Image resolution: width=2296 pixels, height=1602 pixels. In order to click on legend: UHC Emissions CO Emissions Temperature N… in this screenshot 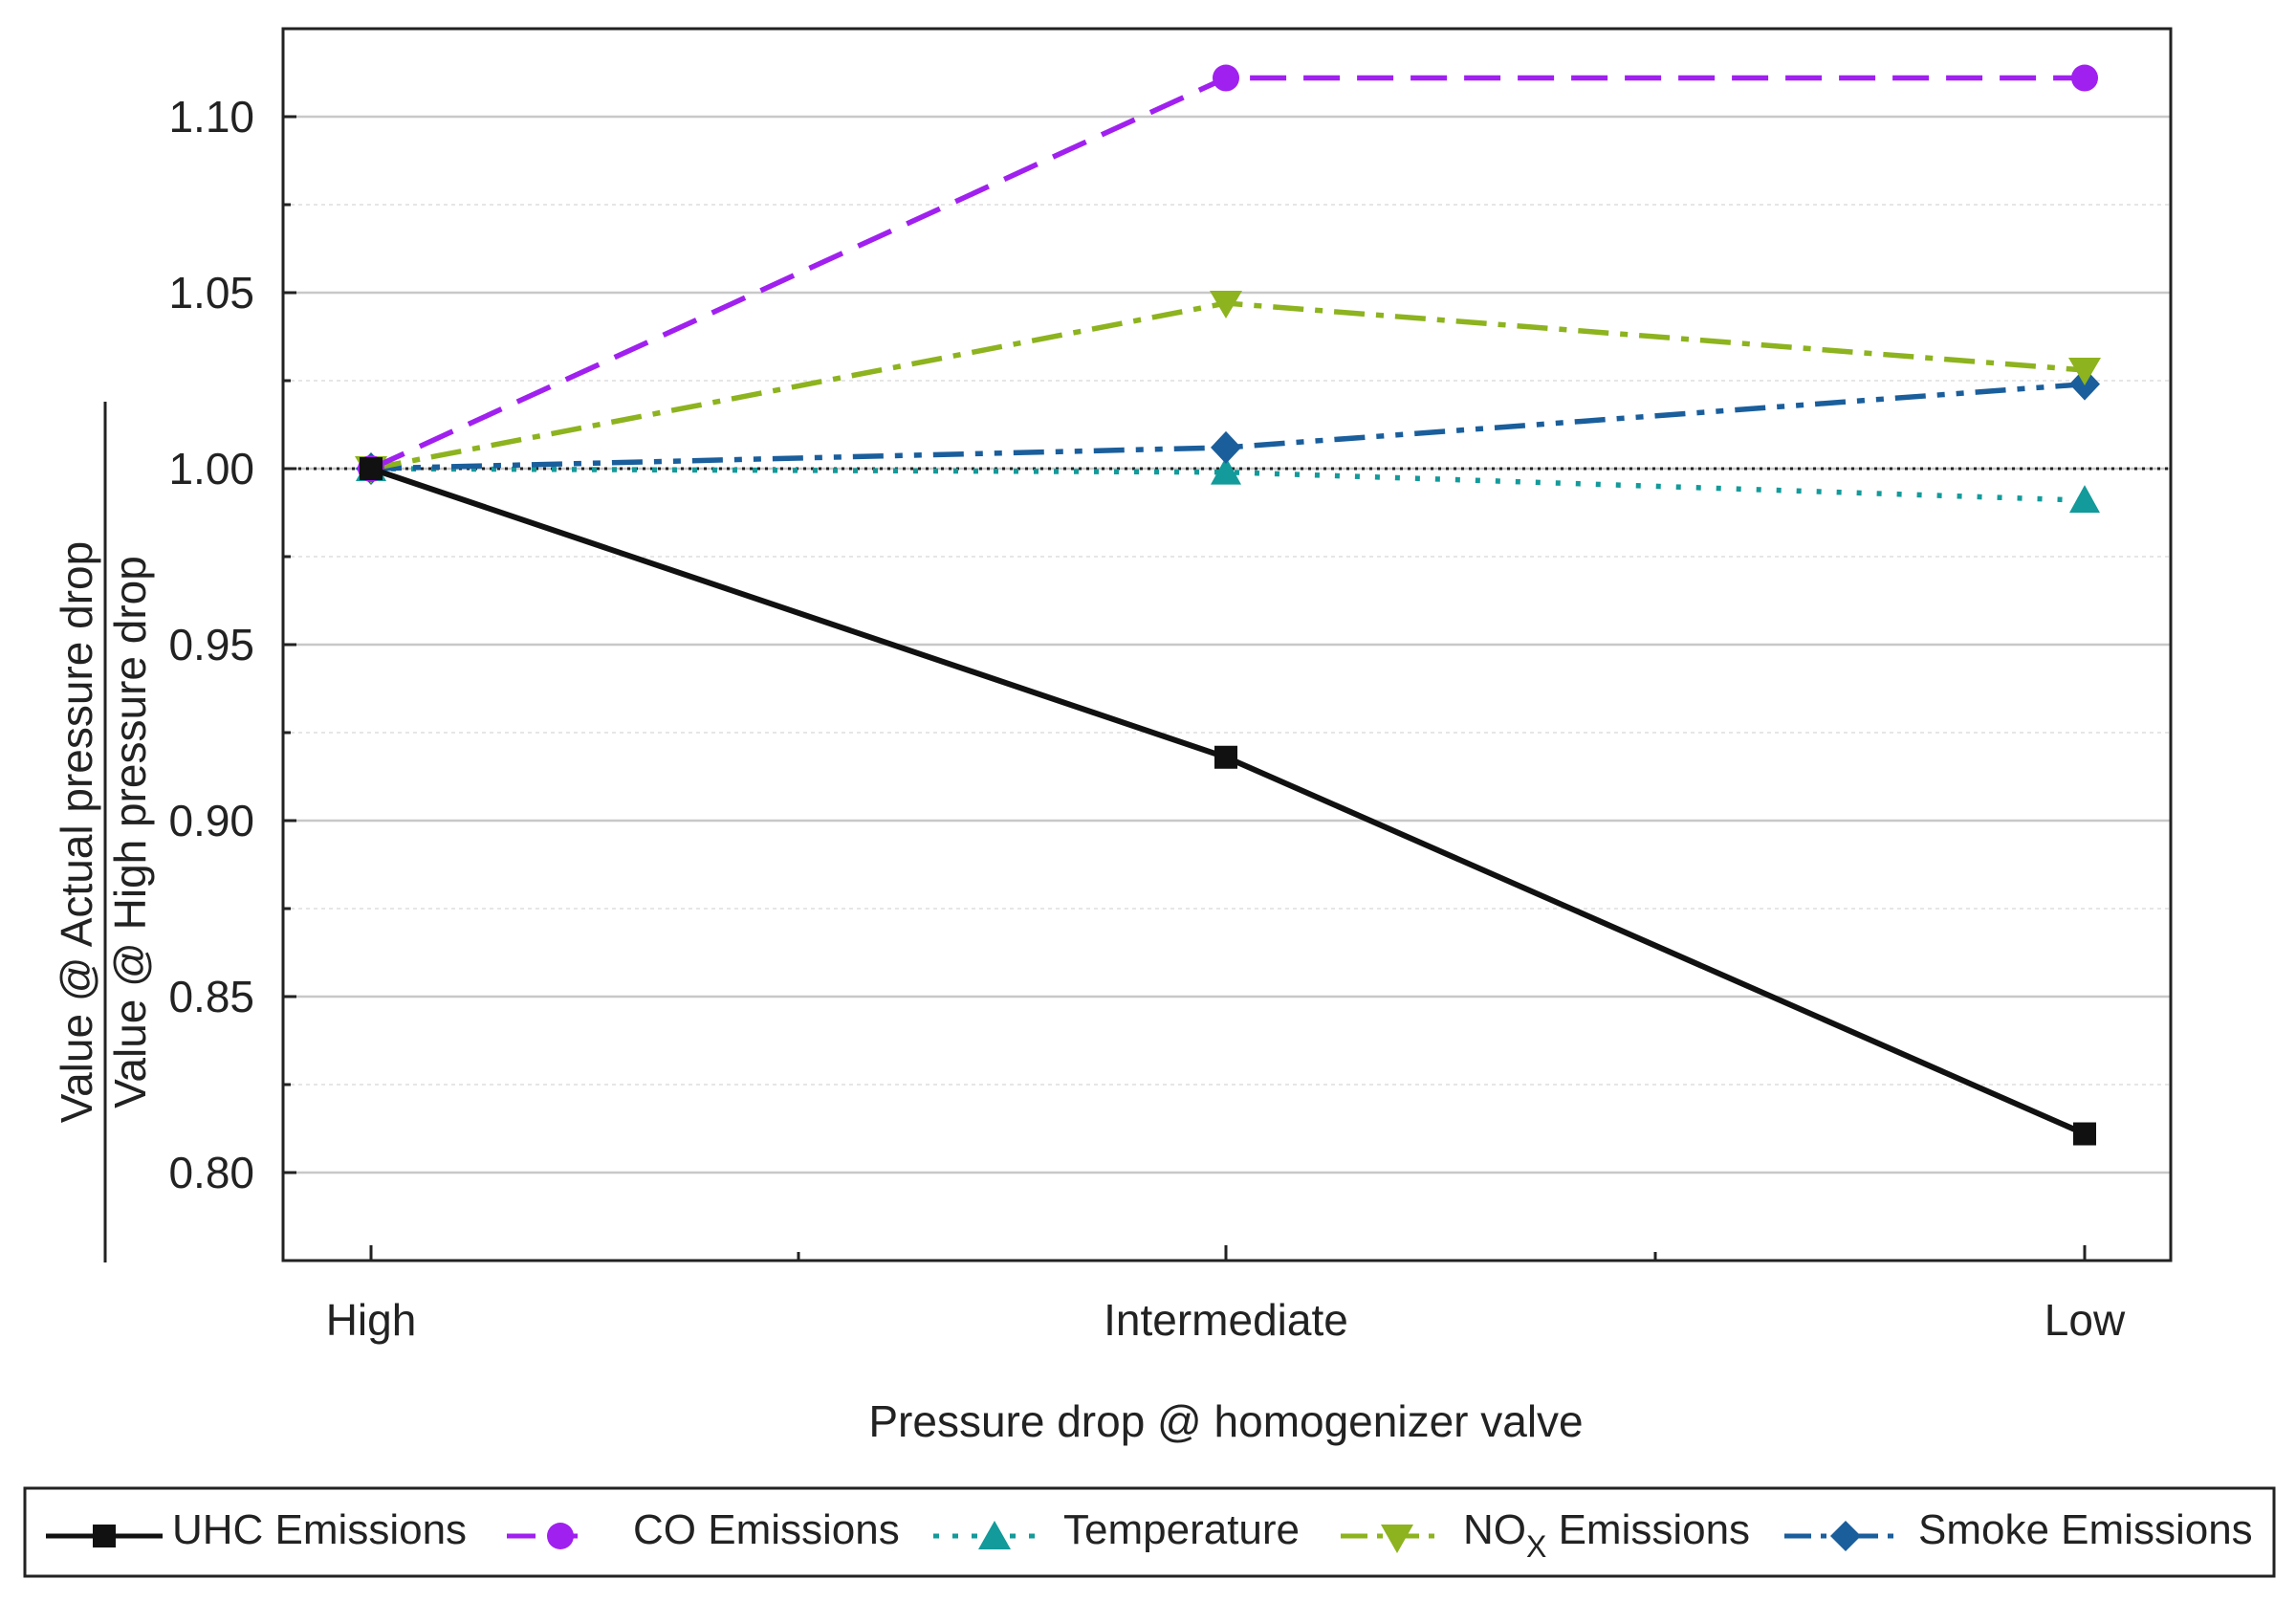, I will do `click(1149, 1532)`.